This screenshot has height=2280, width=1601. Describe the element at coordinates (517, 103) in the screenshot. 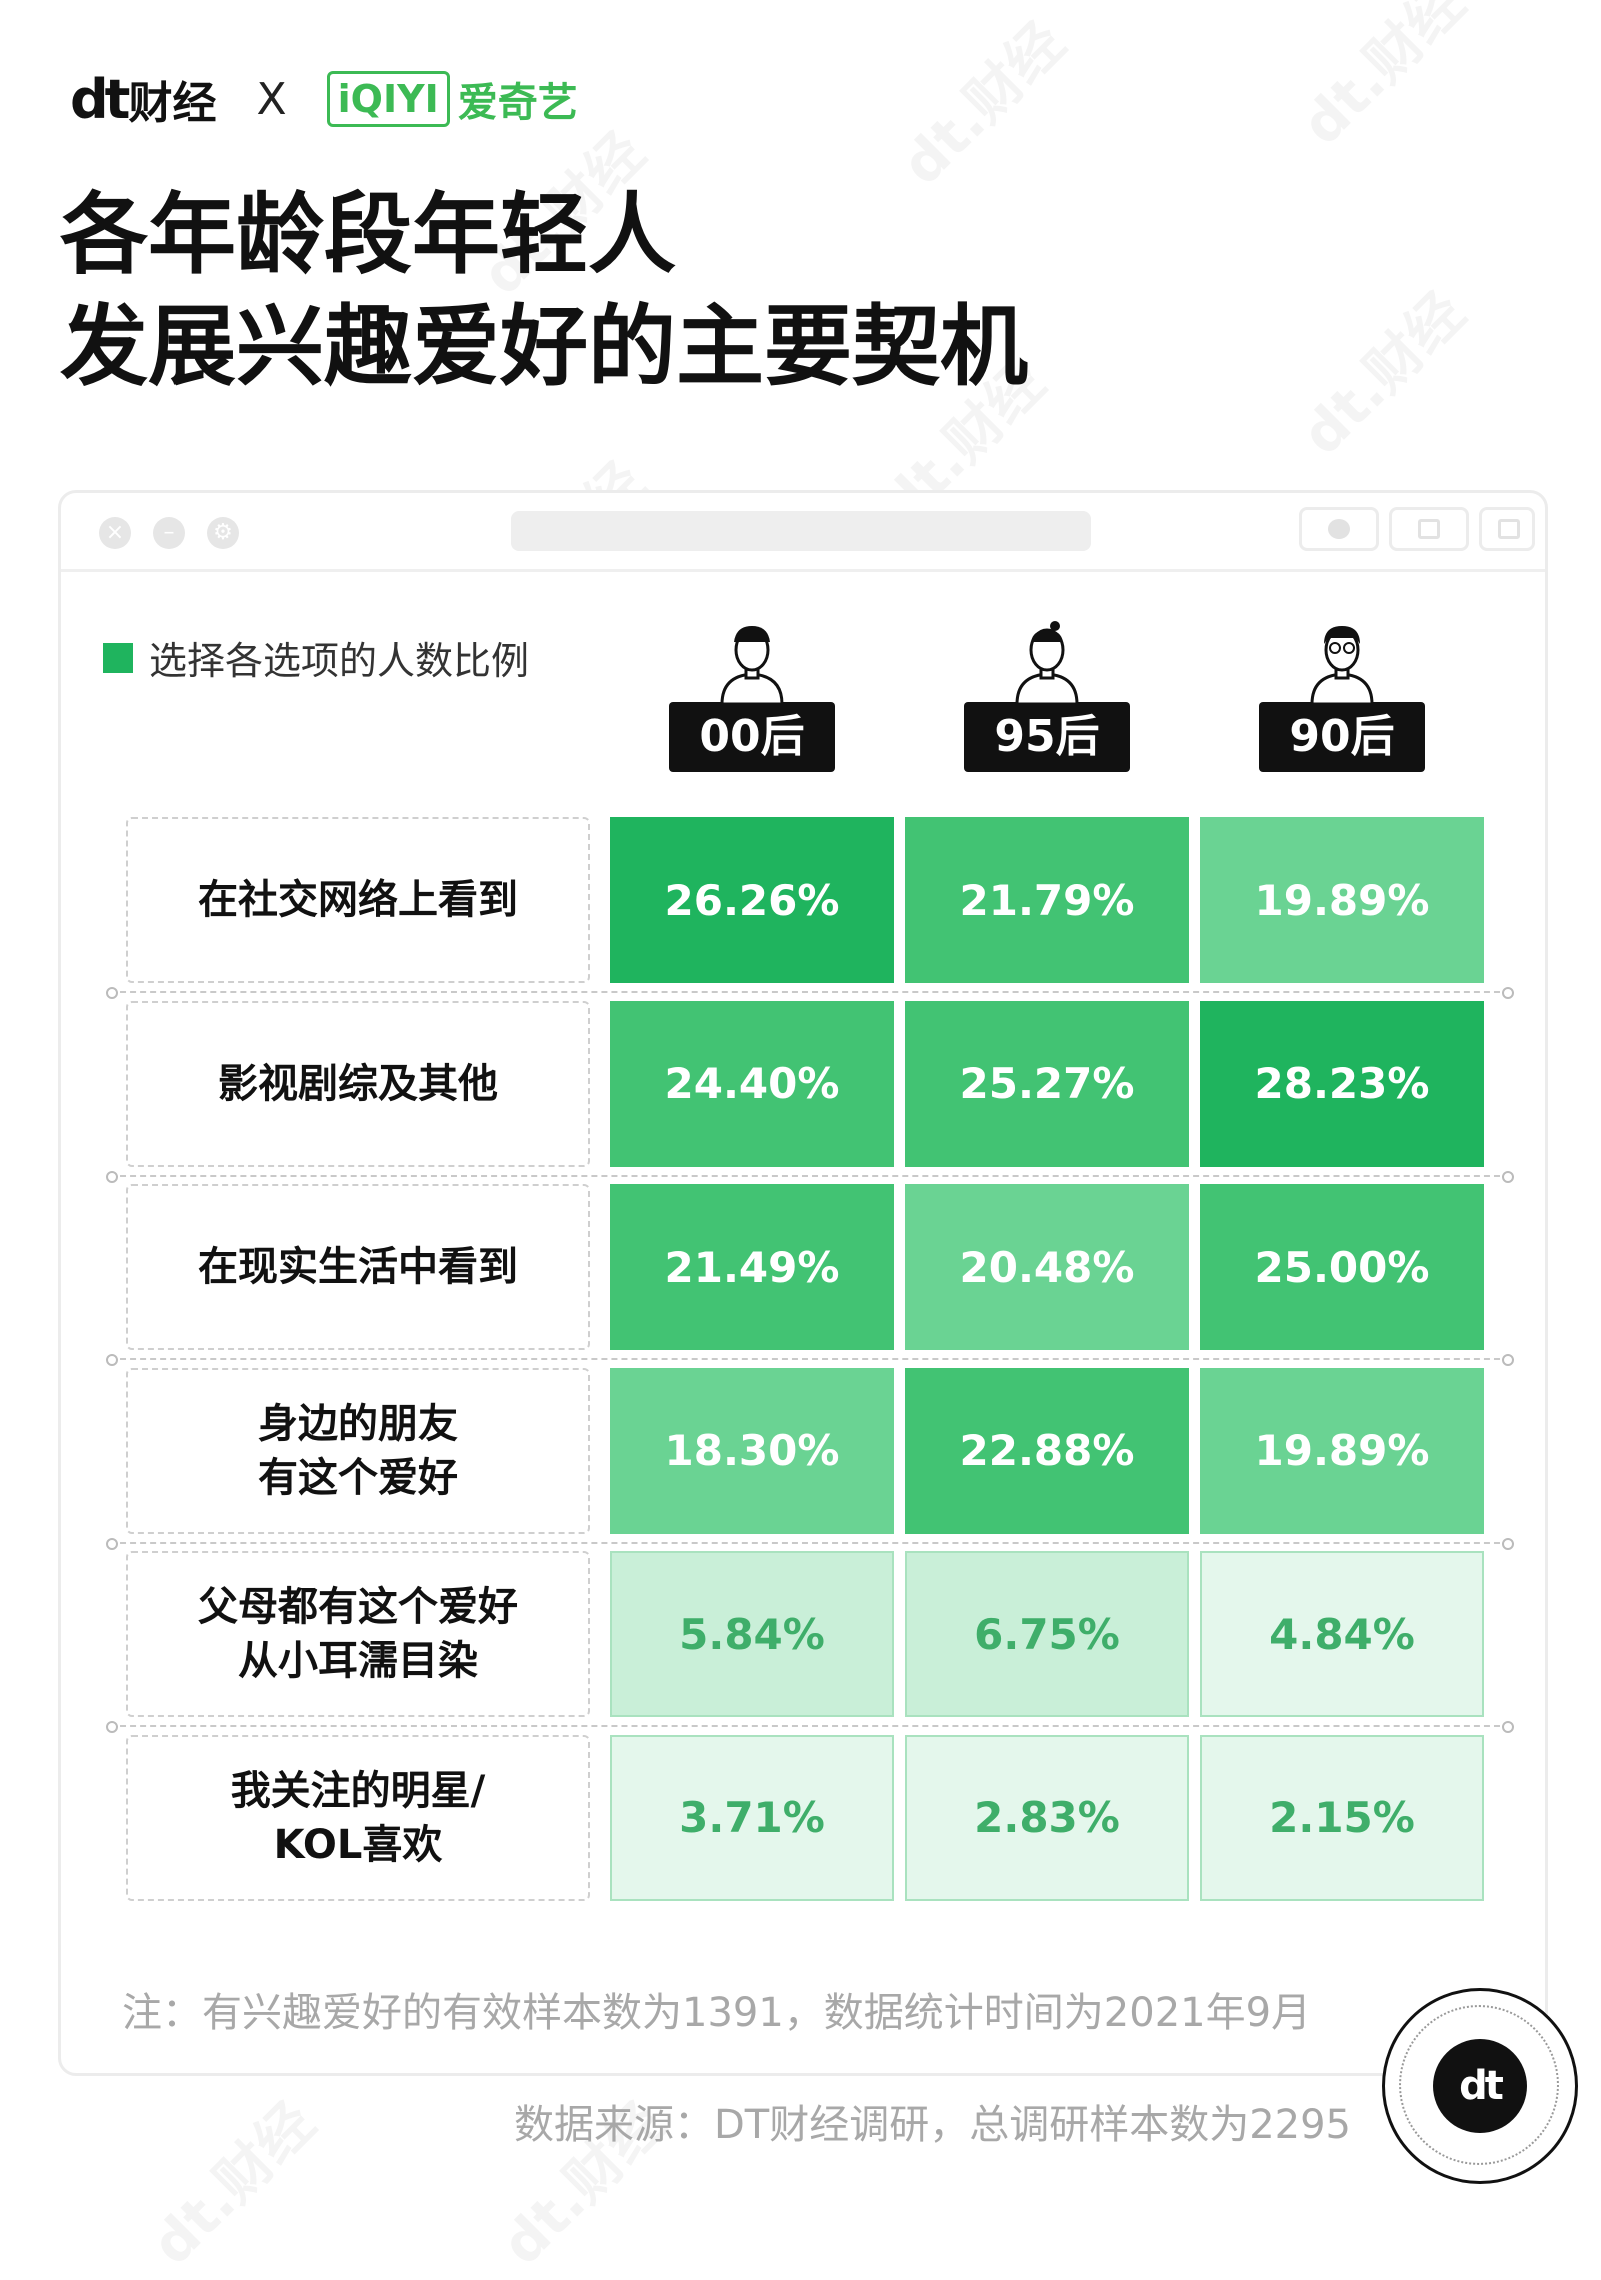

I see `iqiyi-brand-name: 爱奇艺` at that location.